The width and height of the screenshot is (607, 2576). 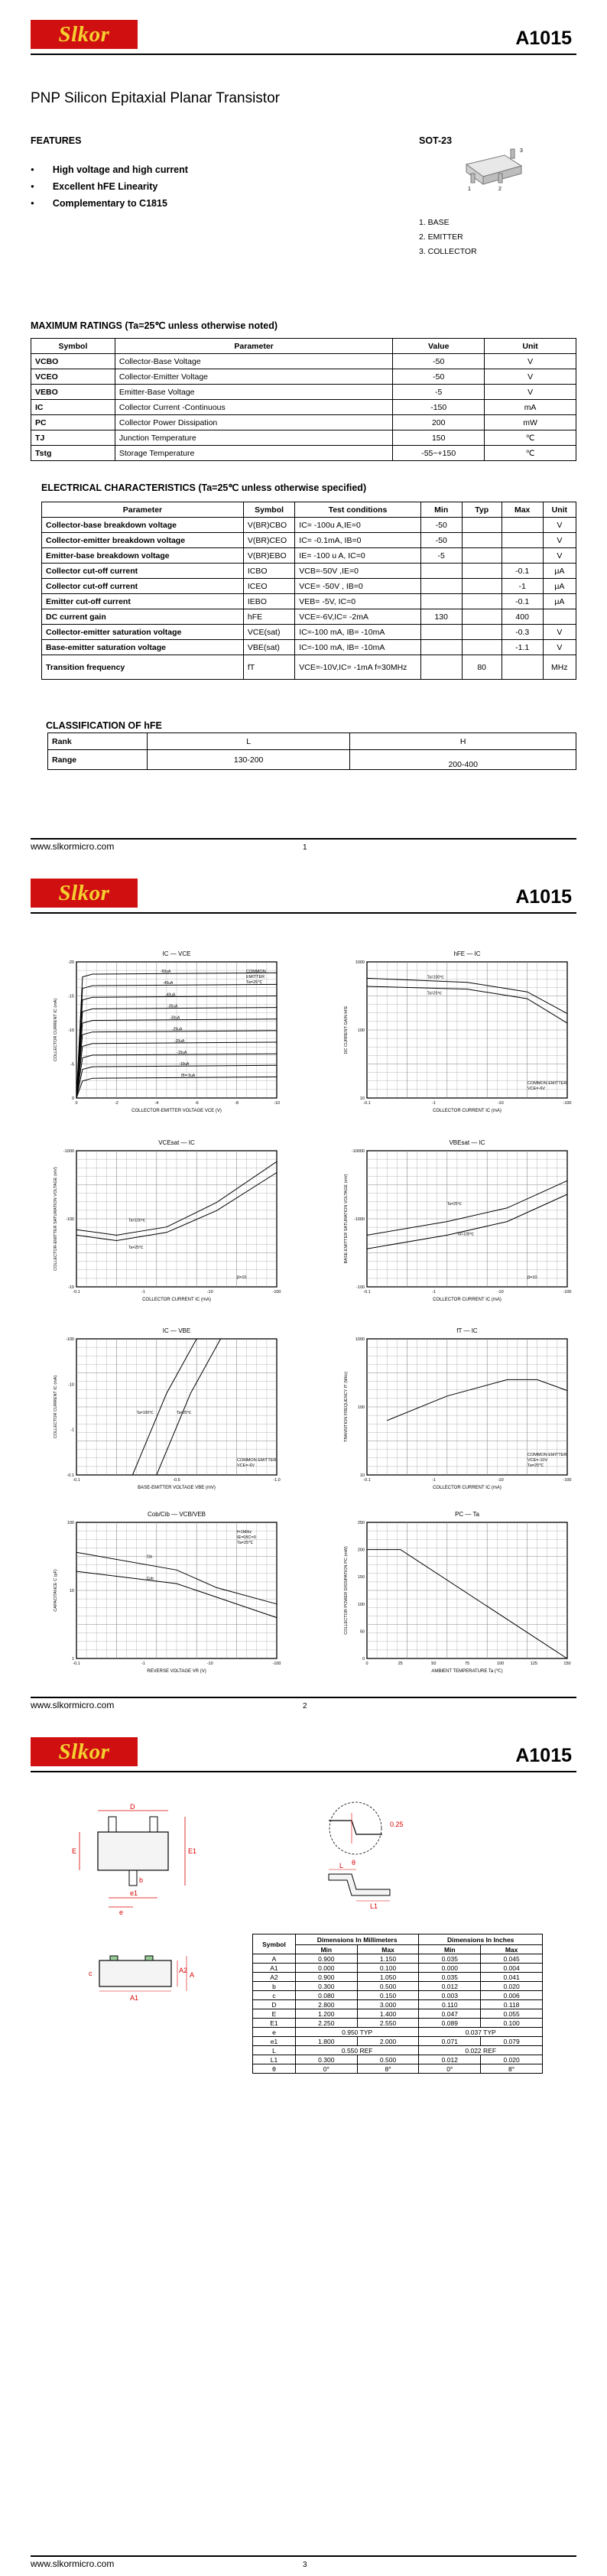 I want to click on dim-header: Dimensions In Inches, so click(x=480, y=1939).